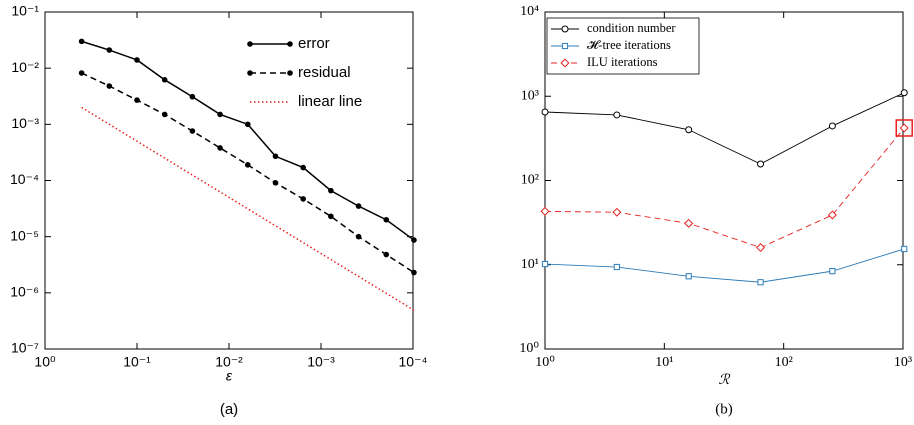  I want to click on x-axis-label: ℛ, so click(724, 380).